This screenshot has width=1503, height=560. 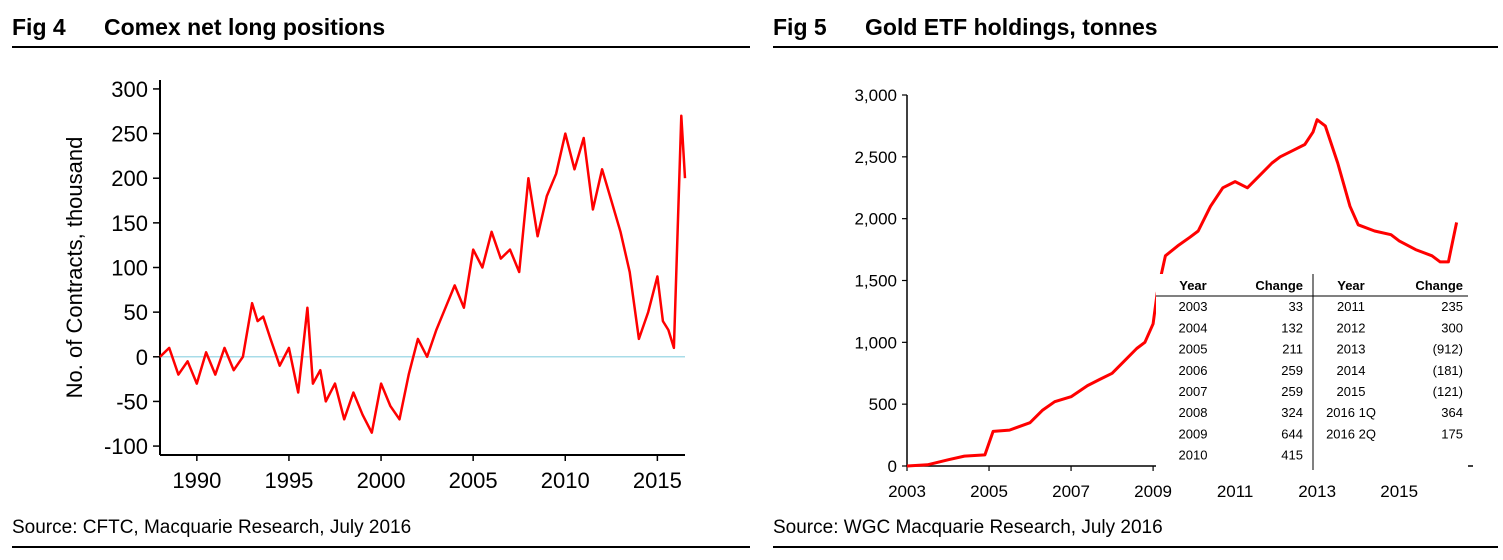 What do you see at coordinates (907, 491) in the screenshot?
I see `fig5-x-tick-label: 2003` at bounding box center [907, 491].